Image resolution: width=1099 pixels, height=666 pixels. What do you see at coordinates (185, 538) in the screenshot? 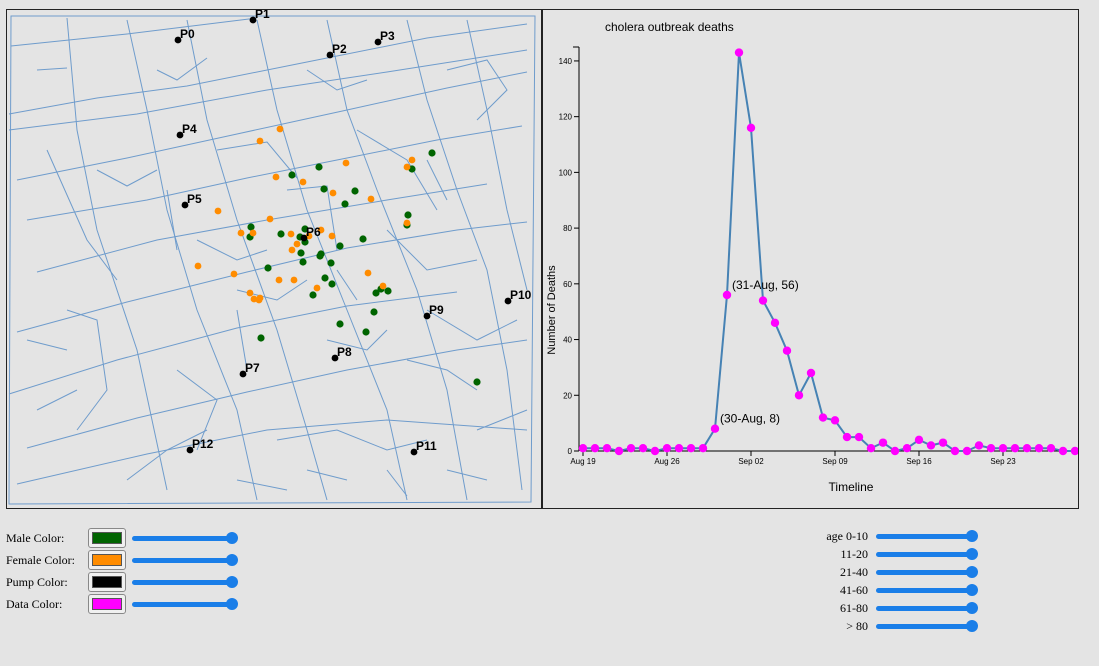
I see `male-opacity-slider` at bounding box center [185, 538].